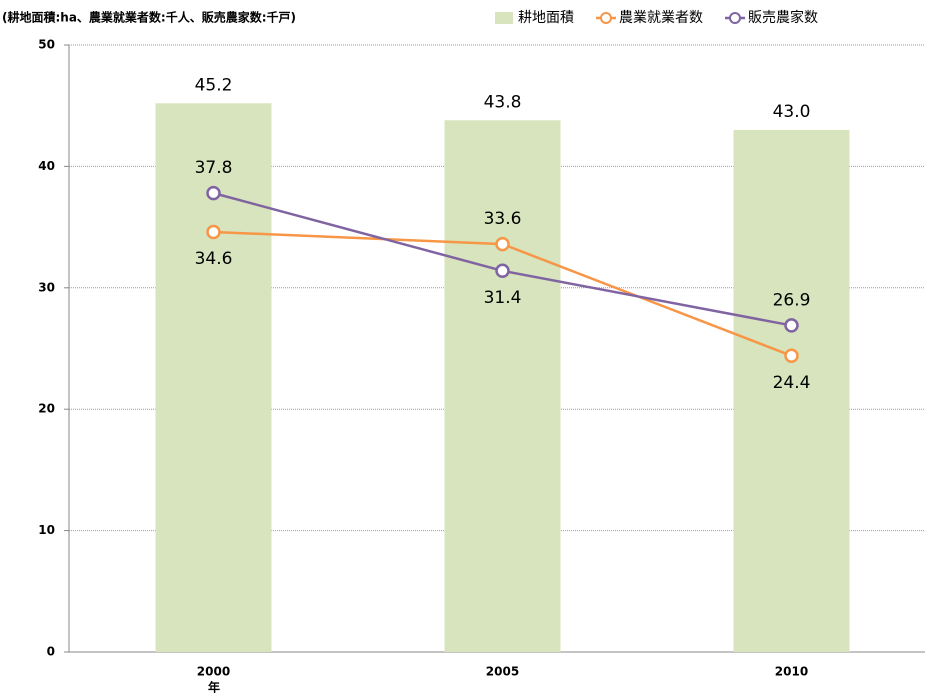 Image resolution: width=931 pixels, height=699 pixels. I want to click on data-label: 34.6, so click(214, 259).